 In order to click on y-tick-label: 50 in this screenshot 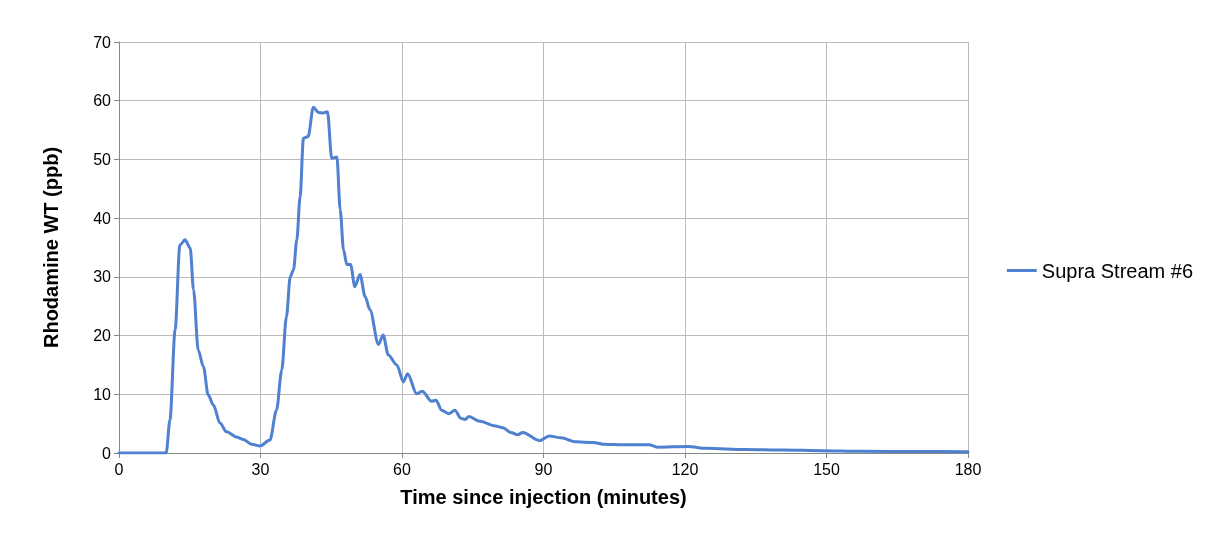, I will do `click(102, 159)`.